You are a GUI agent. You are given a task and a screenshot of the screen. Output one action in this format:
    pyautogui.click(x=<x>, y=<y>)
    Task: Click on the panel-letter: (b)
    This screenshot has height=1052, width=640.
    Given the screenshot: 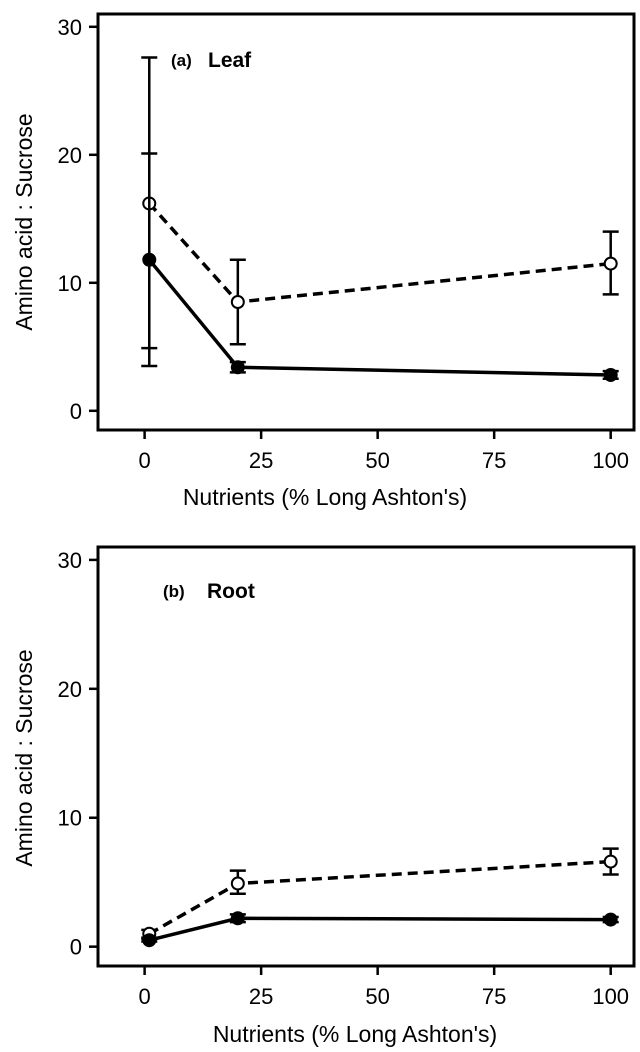 What is the action you would take?
    pyautogui.click(x=174, y=591)
    